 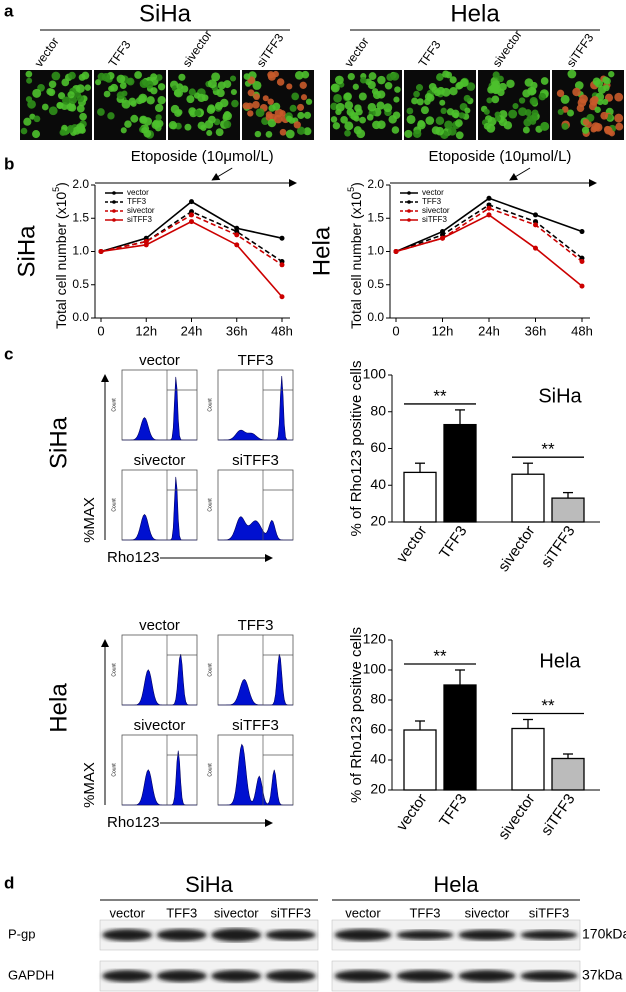 I want to click on x-tick-label: sivector, so click(x=517, y=817).